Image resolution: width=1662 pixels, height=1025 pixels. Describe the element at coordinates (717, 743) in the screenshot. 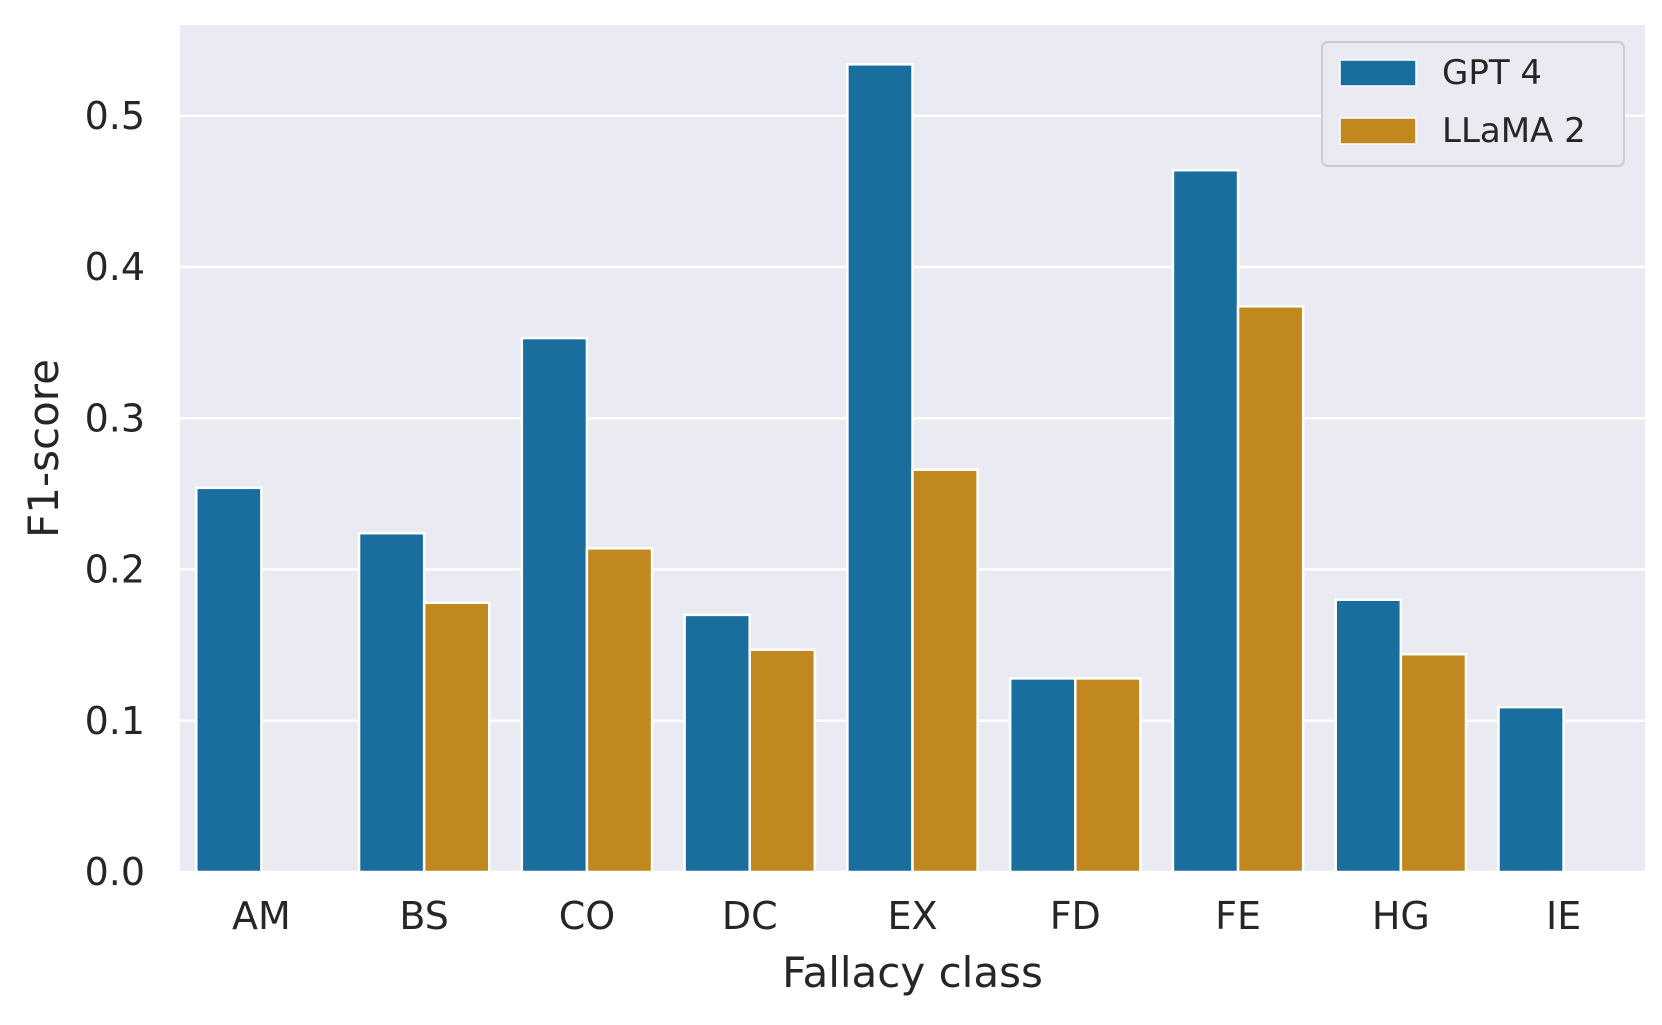

I see `bar-gpt-4-dc` at that location.